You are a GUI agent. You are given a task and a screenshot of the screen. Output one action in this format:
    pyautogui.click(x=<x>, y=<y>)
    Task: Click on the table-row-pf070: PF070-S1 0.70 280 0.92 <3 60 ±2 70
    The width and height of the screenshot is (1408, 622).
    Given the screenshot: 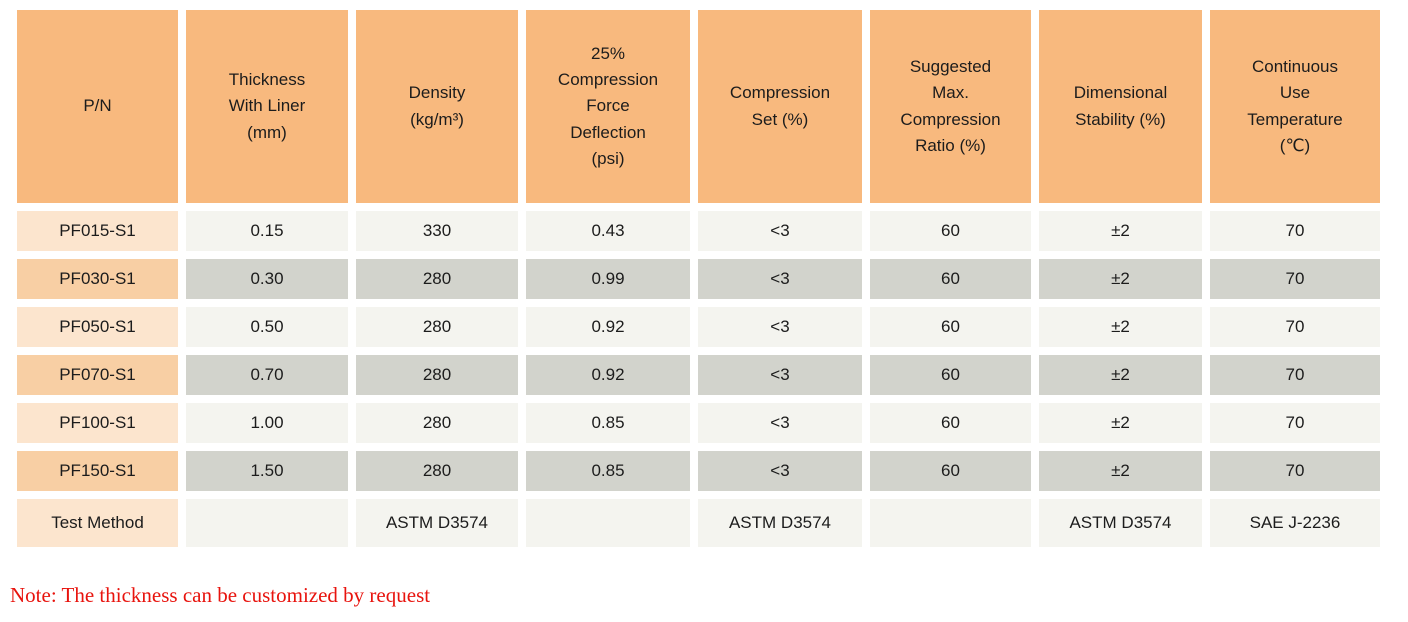 What is the action you would take?
    pyautogui.click(x=698, y=375)
    